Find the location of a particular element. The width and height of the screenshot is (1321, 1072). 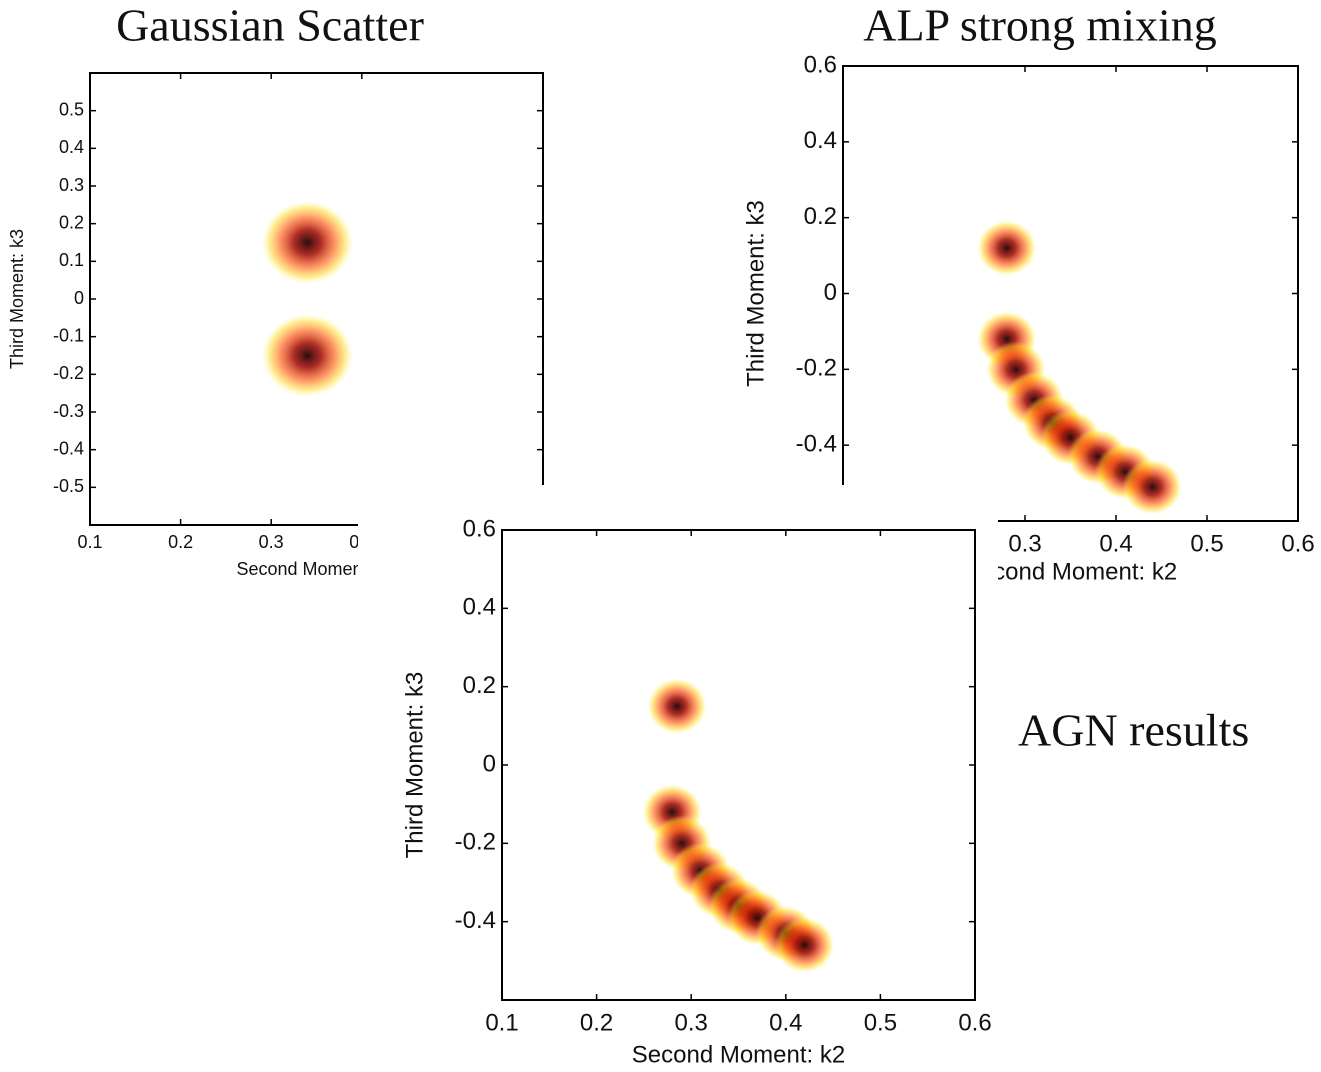

y-tick-label: -0.5 is located at coordinates (68, 486).